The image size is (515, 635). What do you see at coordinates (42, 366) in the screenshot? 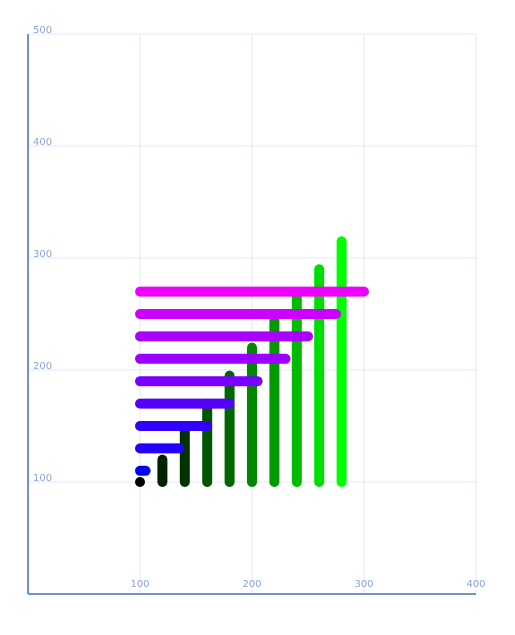
I see `y-tick-label: 200` at bounding box center [42, 366].